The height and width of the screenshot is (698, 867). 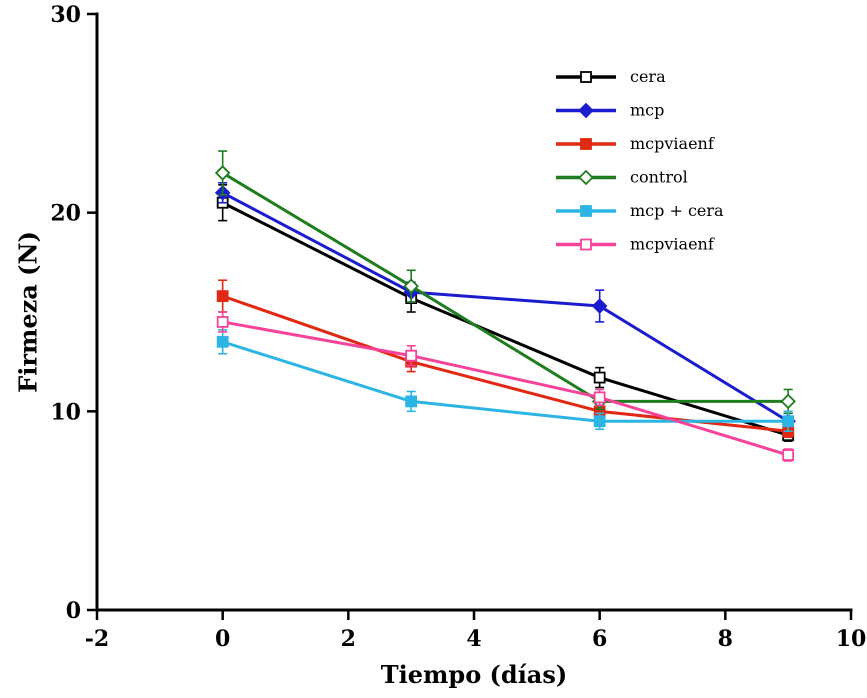 I want to click on legend-label: mcp, so click(x=647, y=110).